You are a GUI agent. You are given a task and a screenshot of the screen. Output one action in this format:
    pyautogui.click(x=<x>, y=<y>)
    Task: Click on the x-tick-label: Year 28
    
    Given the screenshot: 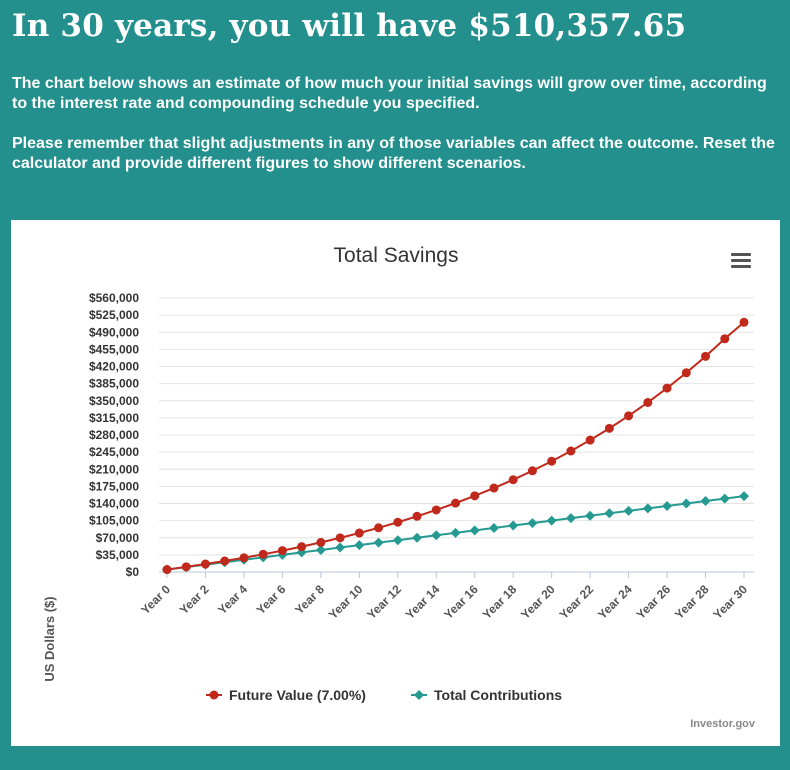 What is the action you would take?
    pyautogui.click(x=692, y=602)
    